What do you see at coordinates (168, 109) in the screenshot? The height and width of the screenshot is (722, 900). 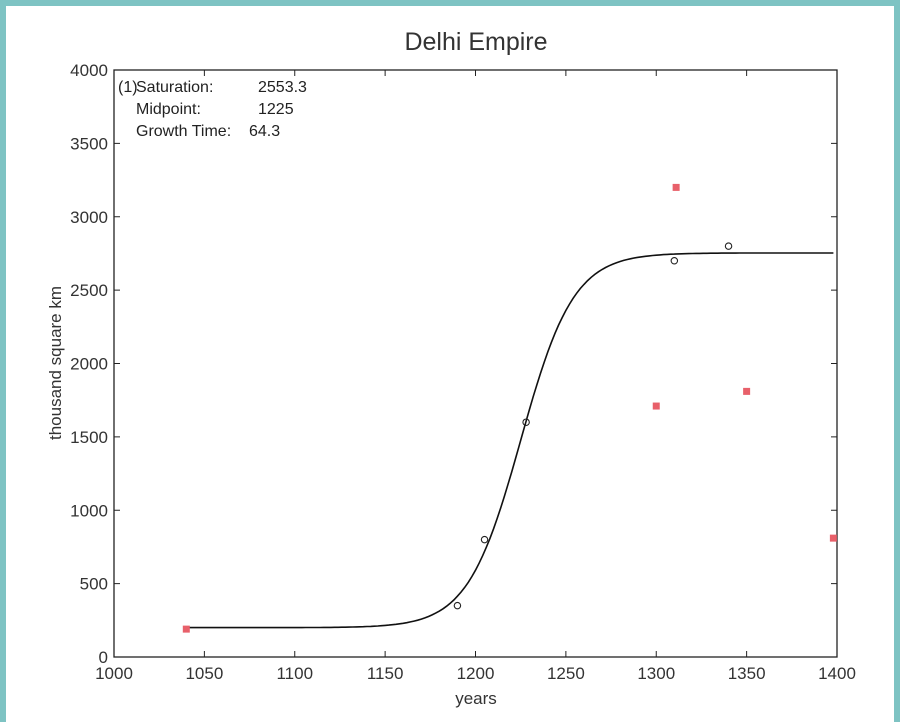 I see `midpoint-label: Midpoint:` at bounding box center [168, 109].